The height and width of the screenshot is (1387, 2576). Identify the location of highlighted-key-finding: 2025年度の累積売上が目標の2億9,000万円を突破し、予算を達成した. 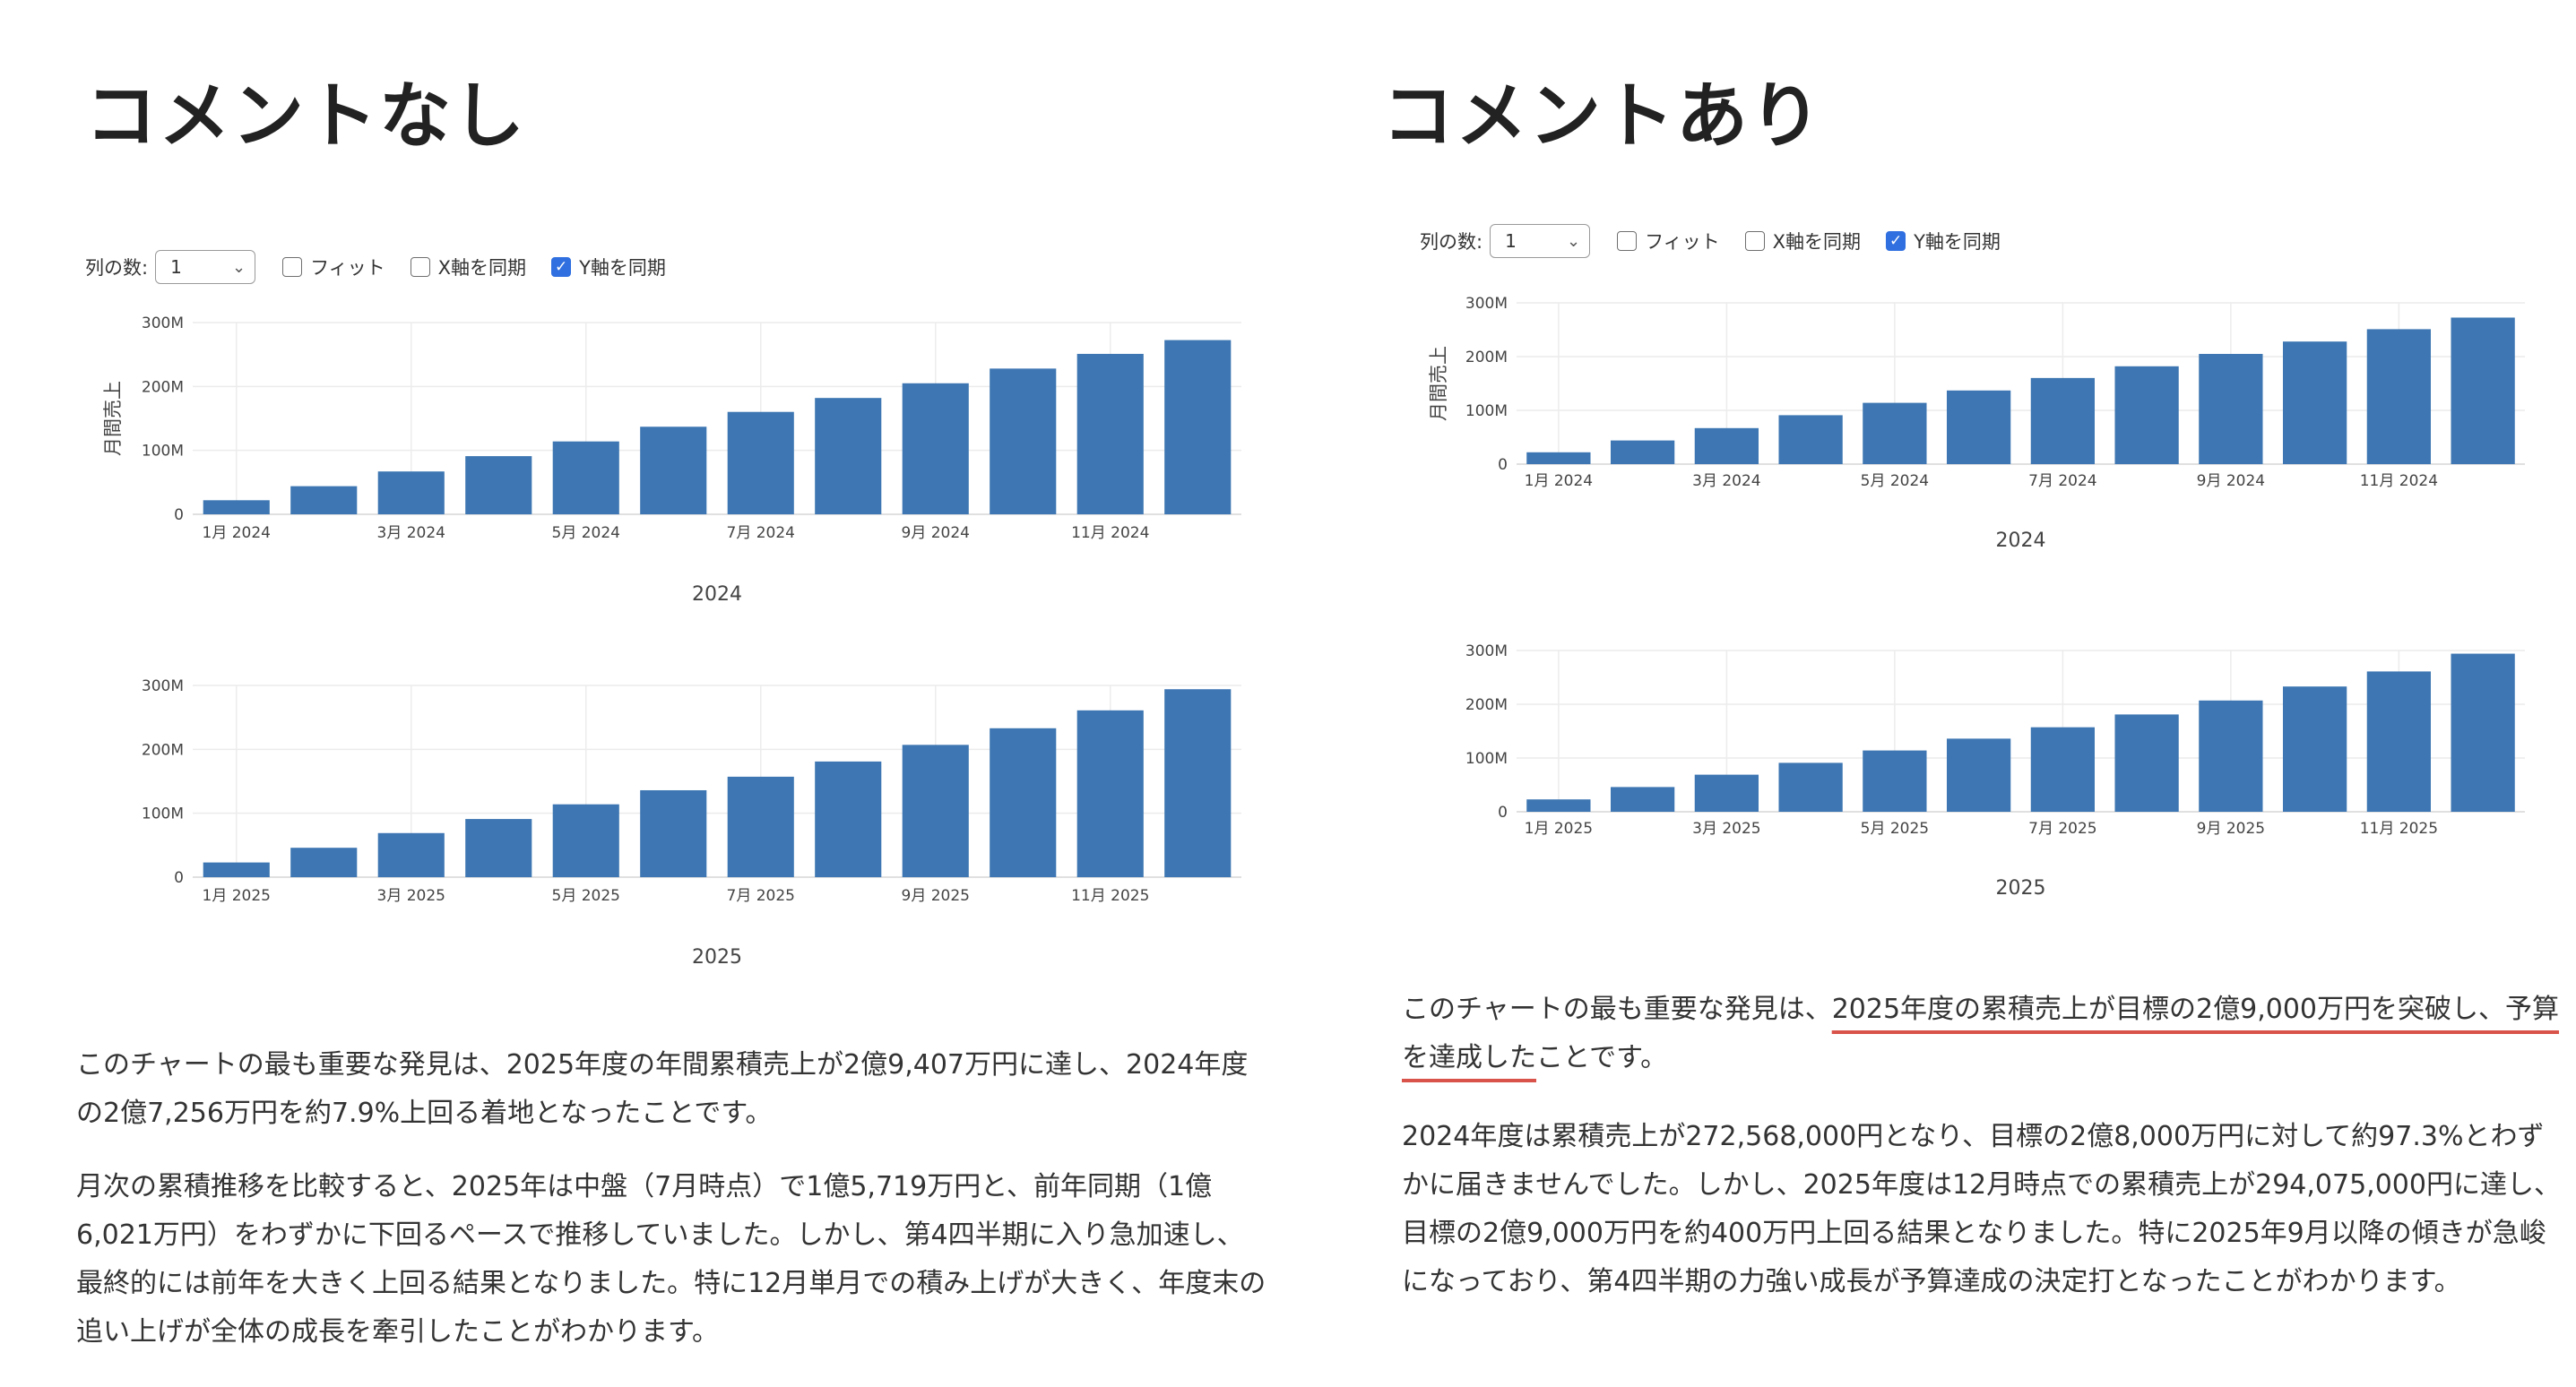
(1981, 1033).